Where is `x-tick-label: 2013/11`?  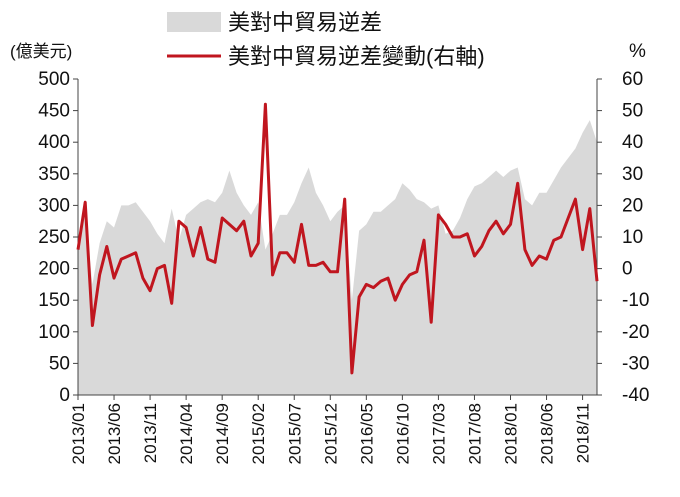 x-tick-label: 2013/11 is located at coordinates (150, 433).